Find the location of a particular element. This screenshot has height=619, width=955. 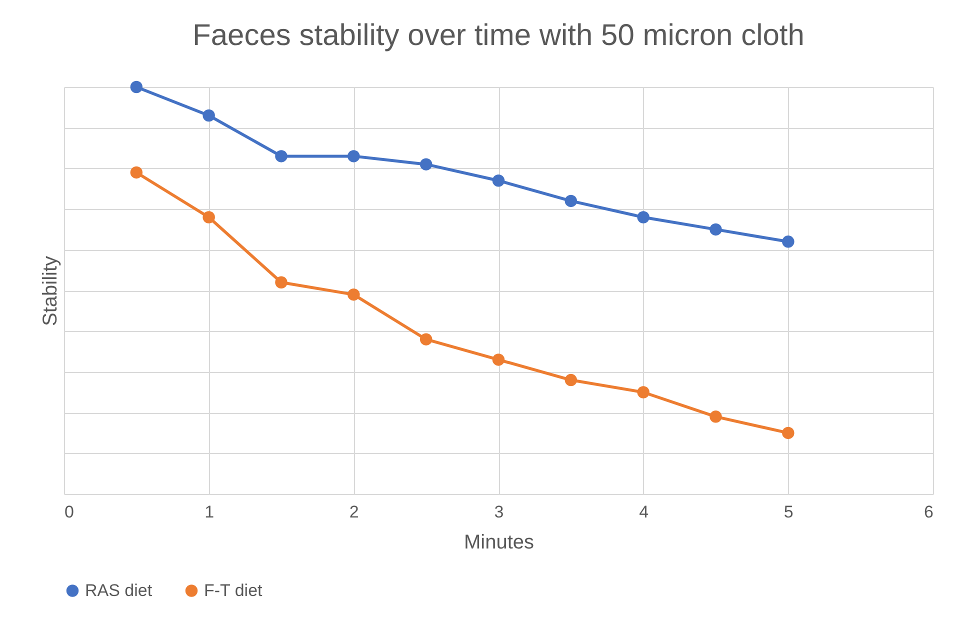

legend-label: F-T diet is located at coordinates (233, 590).